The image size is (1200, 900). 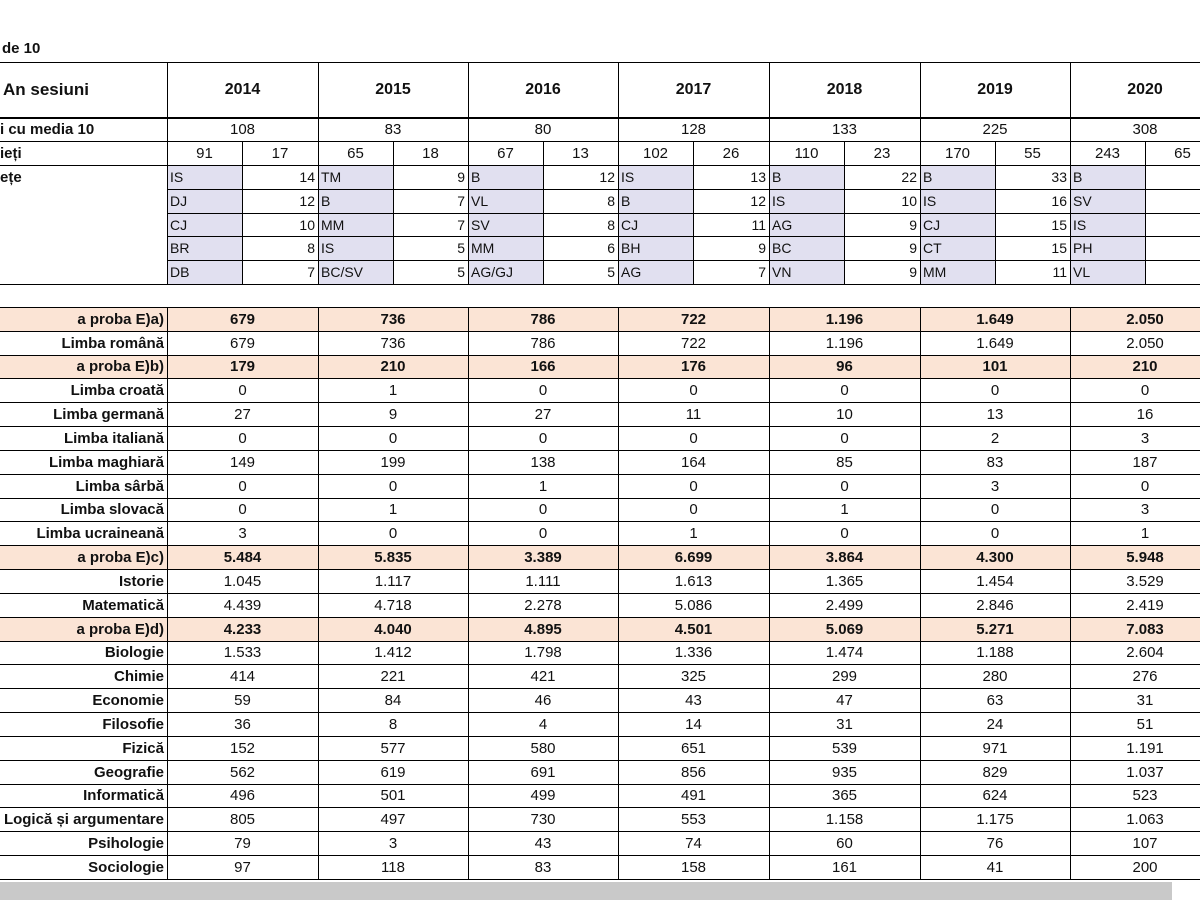 What do you see at coordinates (242, 319) in the screenshot?
I see `total-cell: 679` at bounding box center [242, 319].